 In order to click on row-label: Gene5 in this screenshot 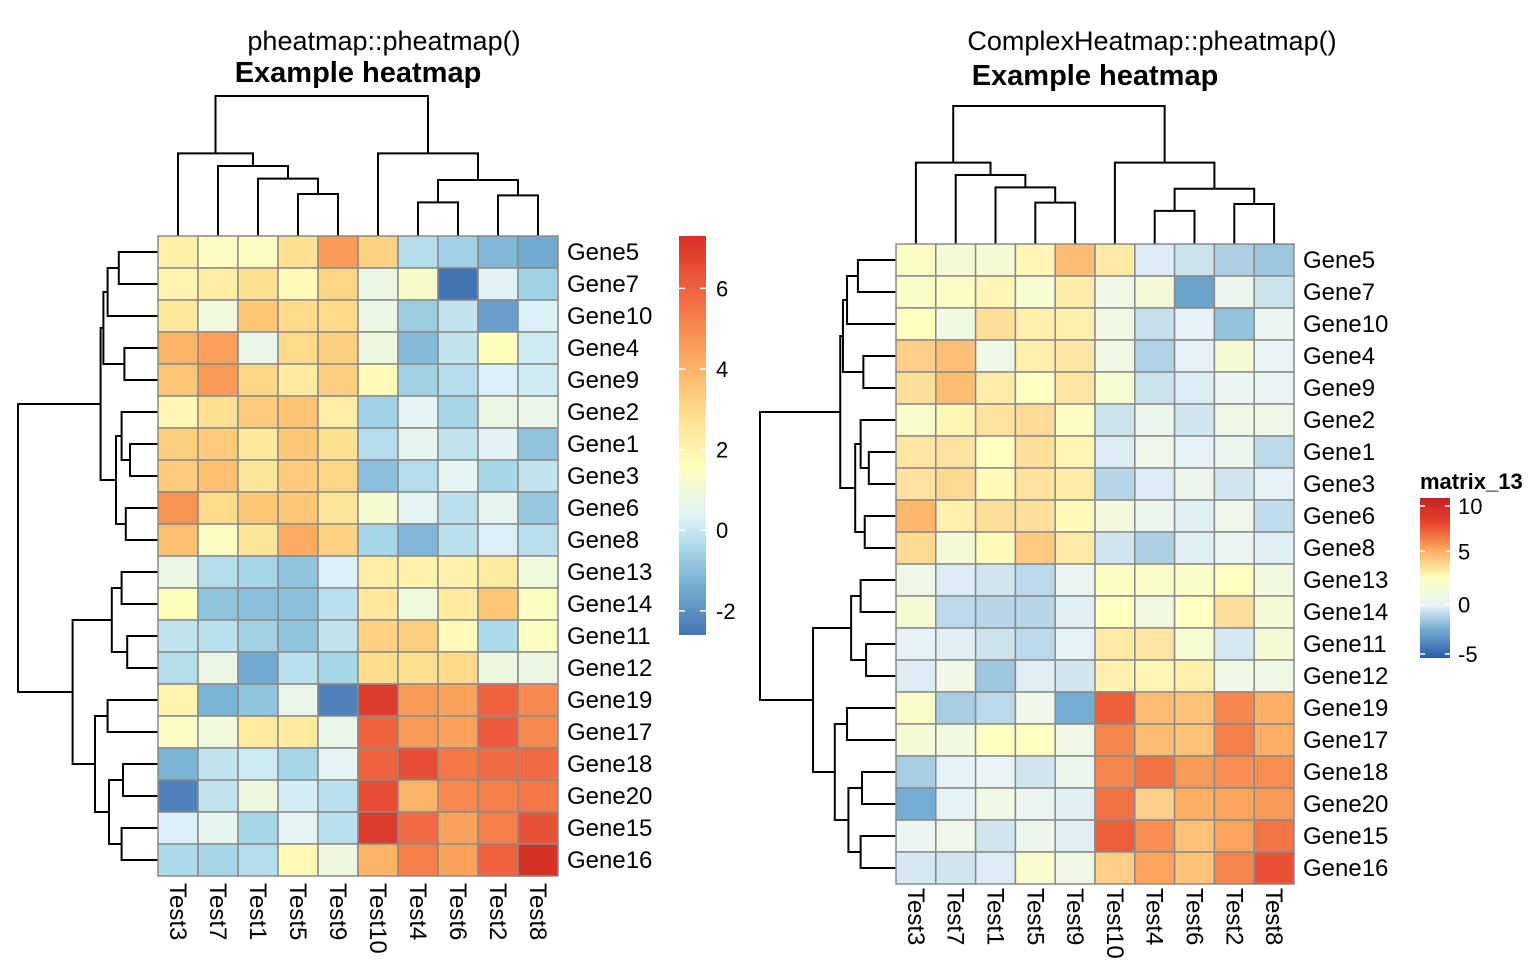, I will do `click(1339, 260)`.